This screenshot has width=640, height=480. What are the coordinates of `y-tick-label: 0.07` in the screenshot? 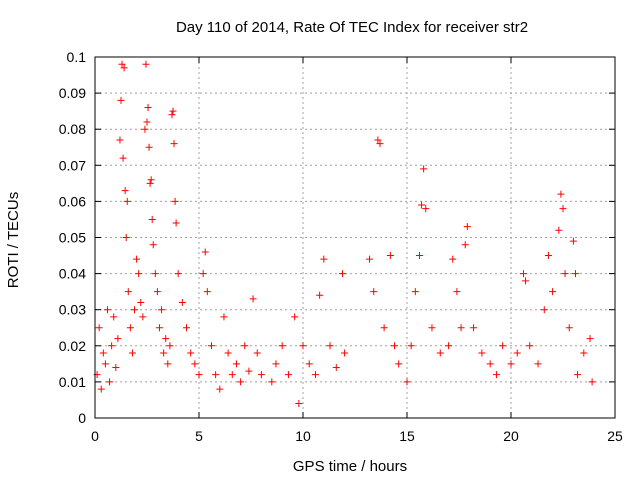 It's located at (72, 165).